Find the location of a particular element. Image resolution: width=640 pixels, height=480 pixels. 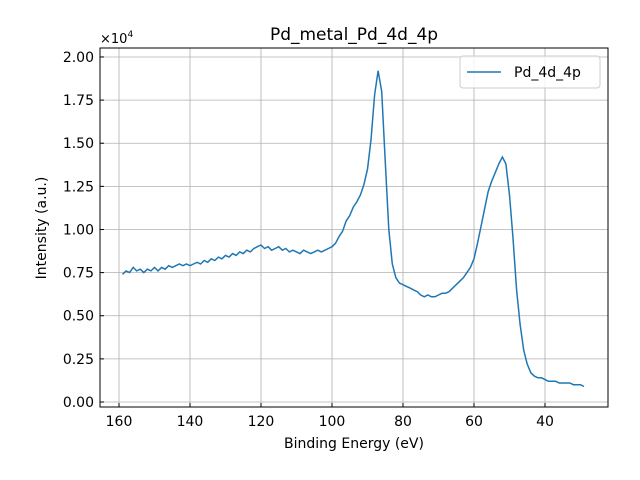

y-tick-label: 1.50 is located at coordinates (78, 144).